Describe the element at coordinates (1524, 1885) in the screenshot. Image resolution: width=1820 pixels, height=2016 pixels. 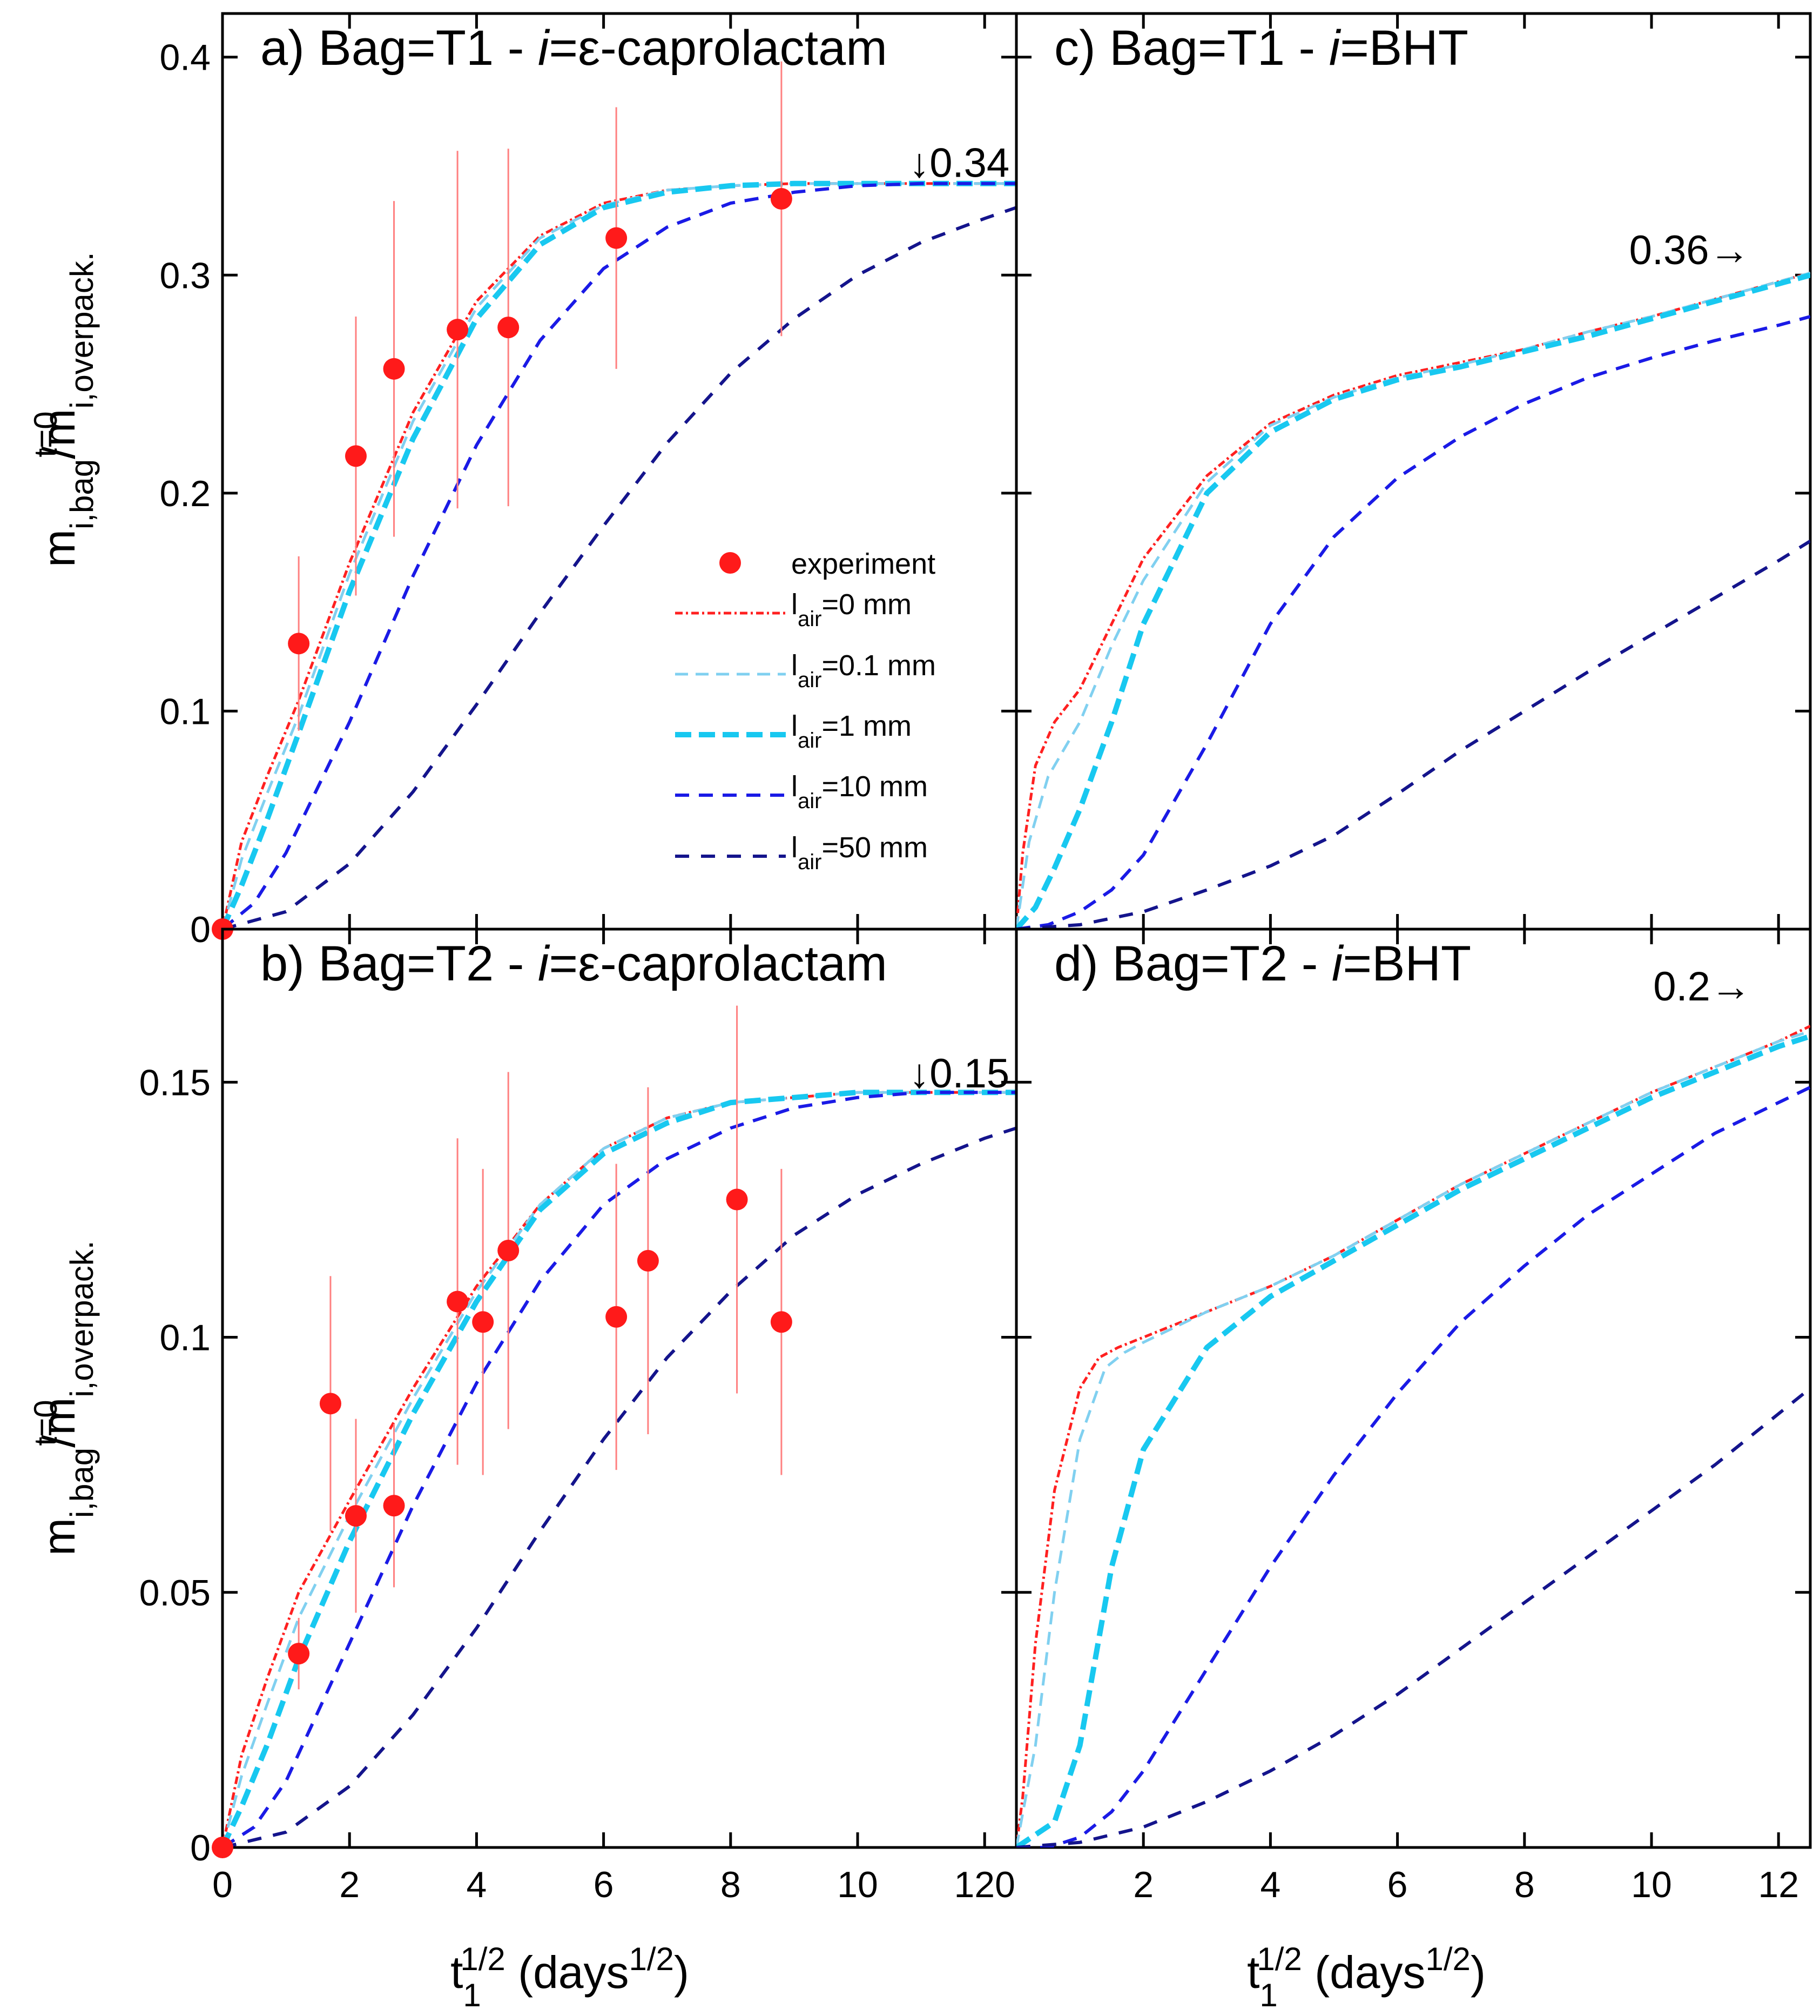
I see `x-tick-label-d-3: 8` at that location.